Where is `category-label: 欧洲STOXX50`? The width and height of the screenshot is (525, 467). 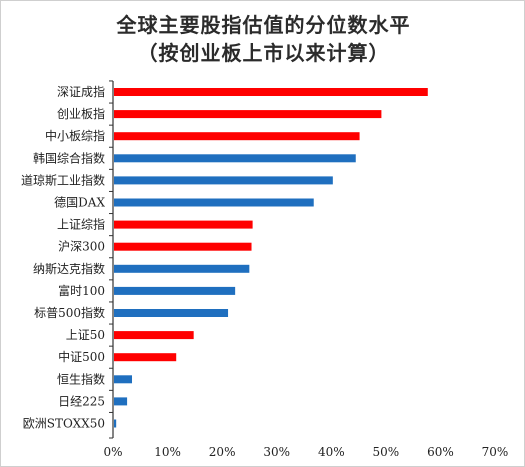 category-label: 欧洲STOXX50 is located at coordinates (64, 424).